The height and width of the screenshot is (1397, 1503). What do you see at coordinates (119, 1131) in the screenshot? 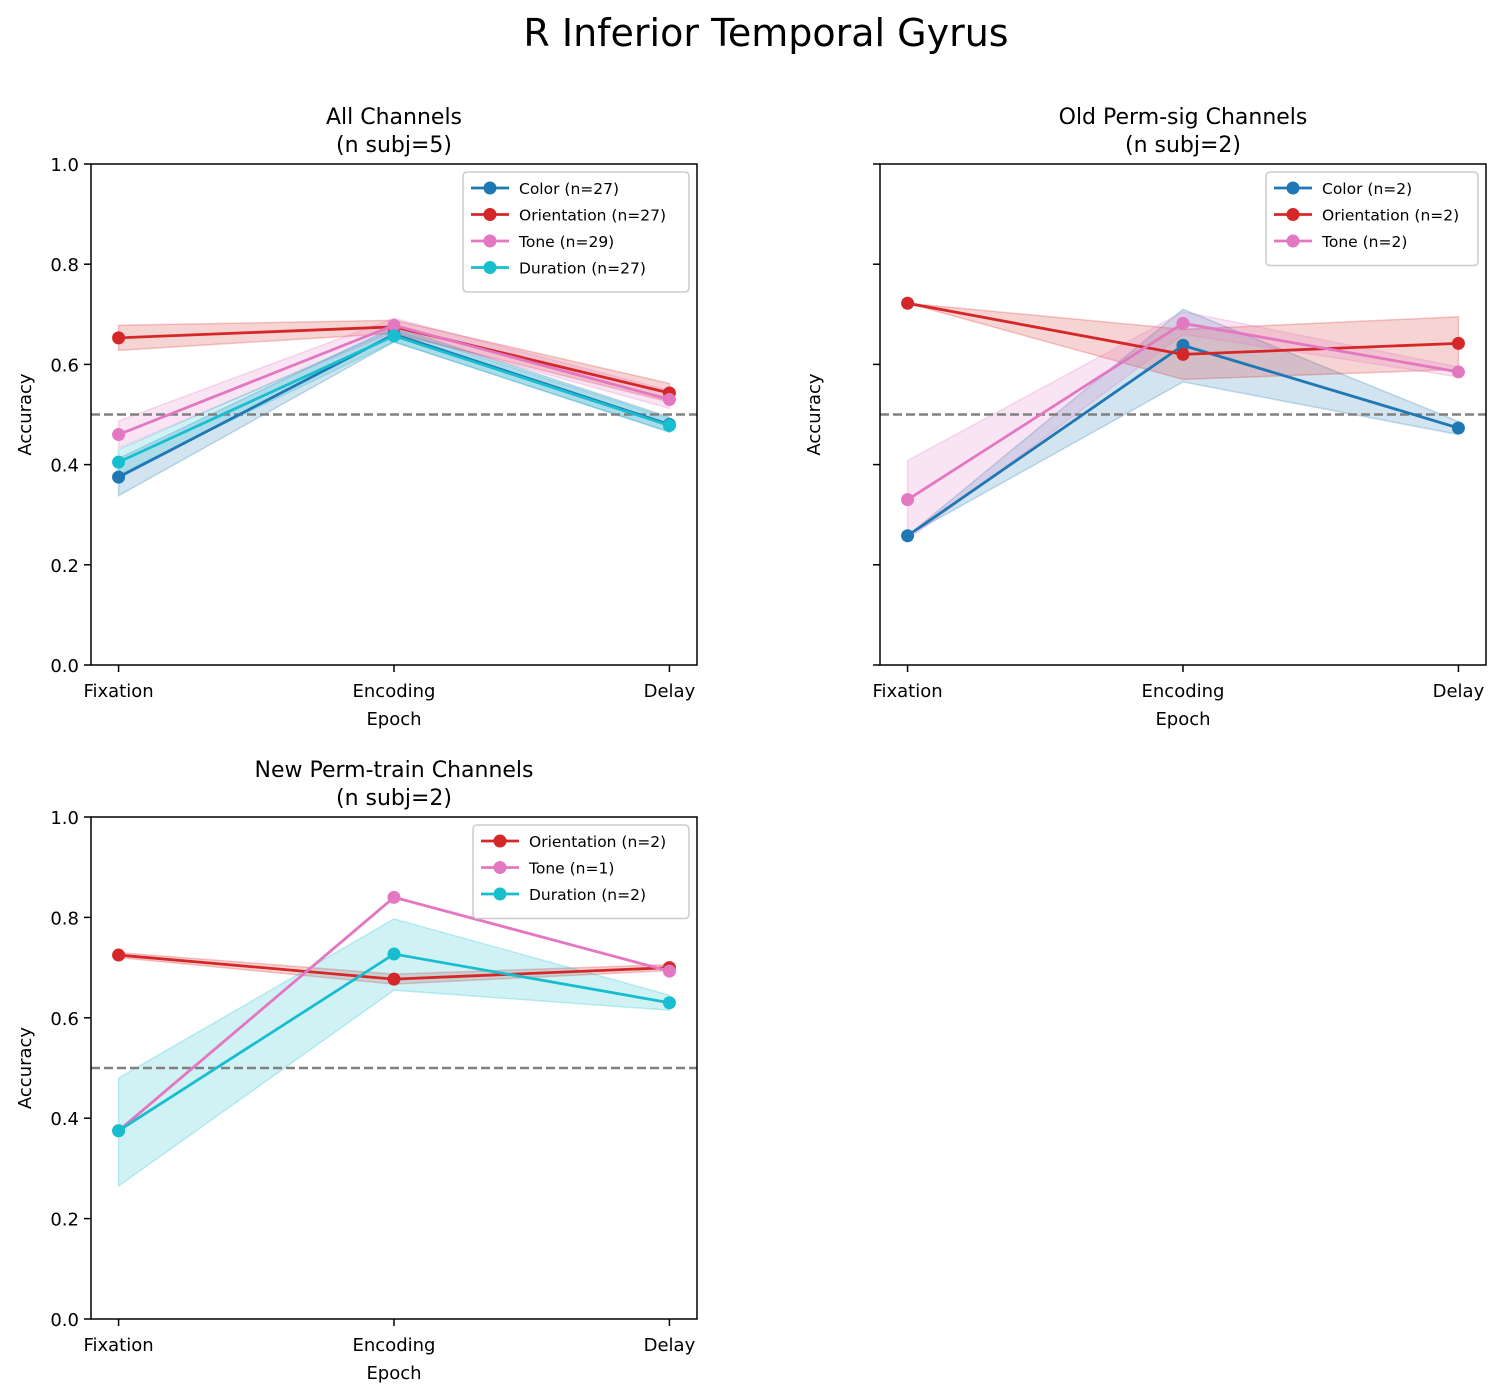
I see `point-duration-n-2-fixation` at bounding box center [119, 1131].